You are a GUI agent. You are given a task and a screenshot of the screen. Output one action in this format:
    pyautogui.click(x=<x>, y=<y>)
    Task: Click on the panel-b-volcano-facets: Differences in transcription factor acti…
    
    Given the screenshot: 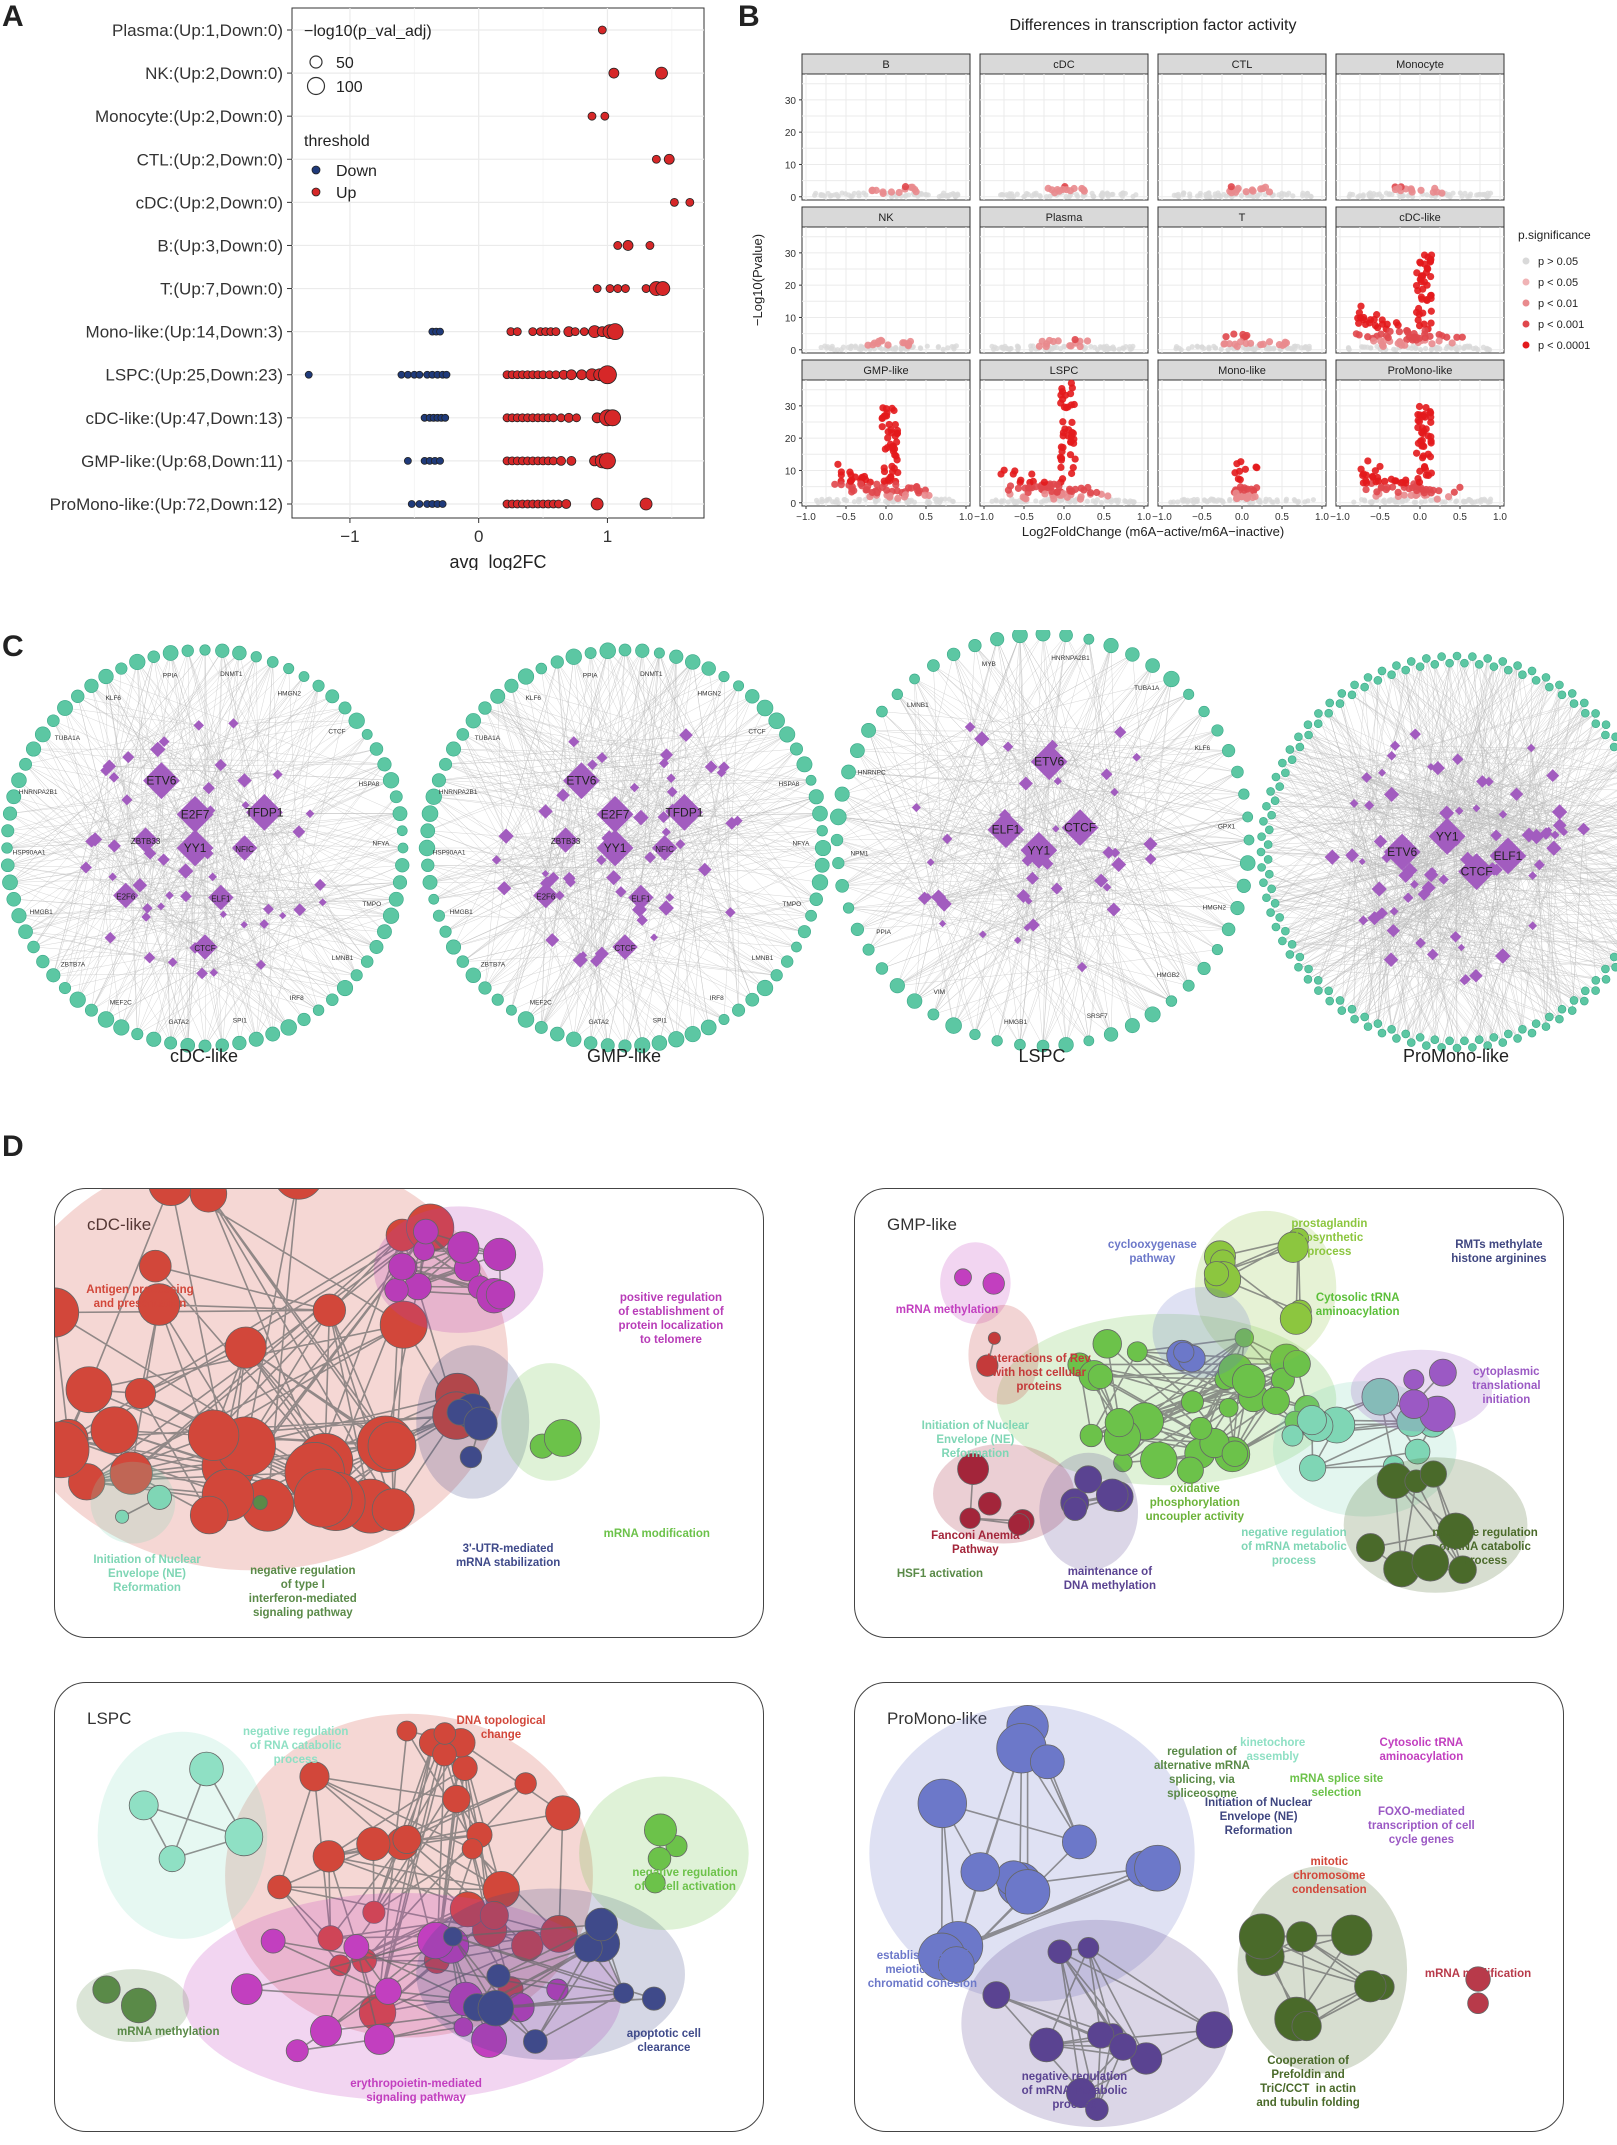 What is the action you would take?
    pyautogui.click(x=1170, y=278)
    